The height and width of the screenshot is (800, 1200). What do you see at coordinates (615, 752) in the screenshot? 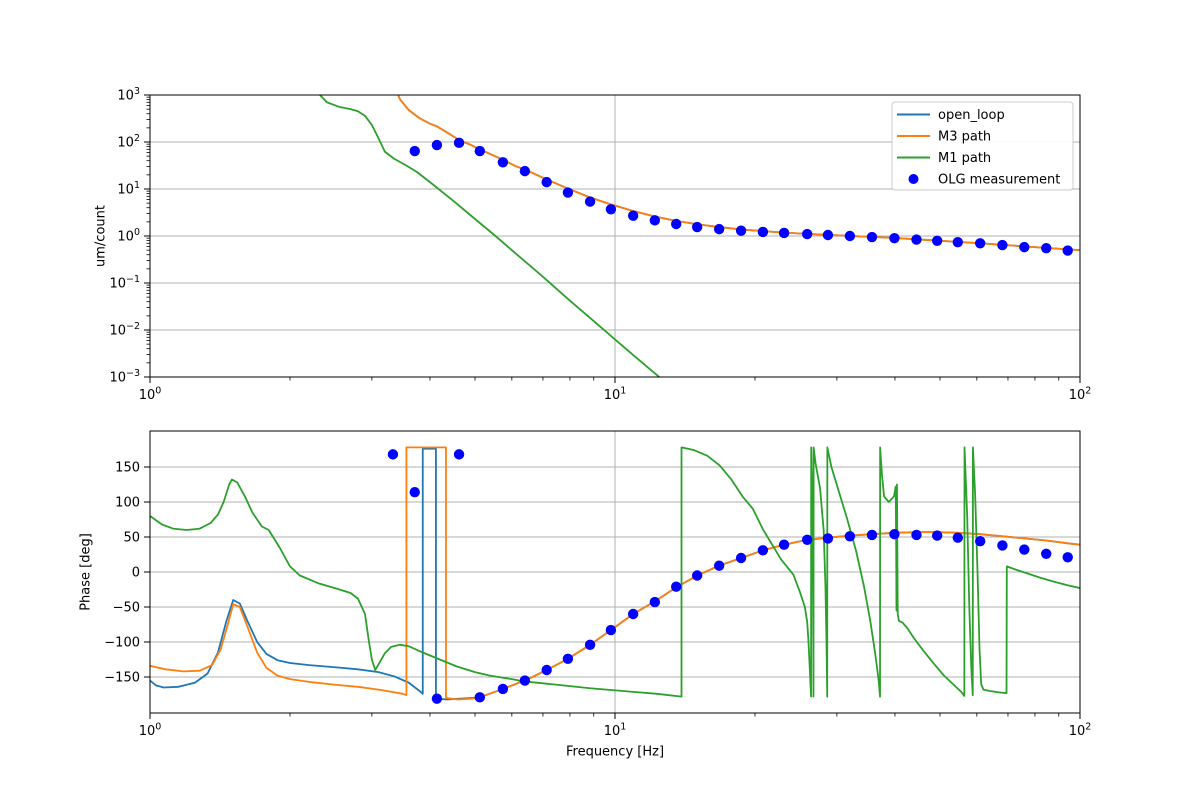
I see `x-axis-label: Frequency [Hz]` at bounding box center [615, 752].